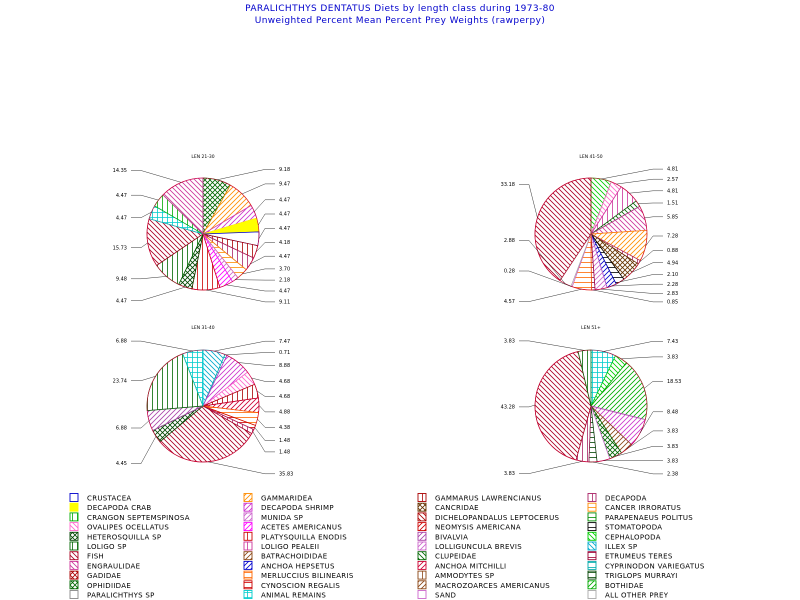 The height and width of the screenshot is (600, 800). I want to click on legend-label: OPHIDIIDAE, so click(109, 586).